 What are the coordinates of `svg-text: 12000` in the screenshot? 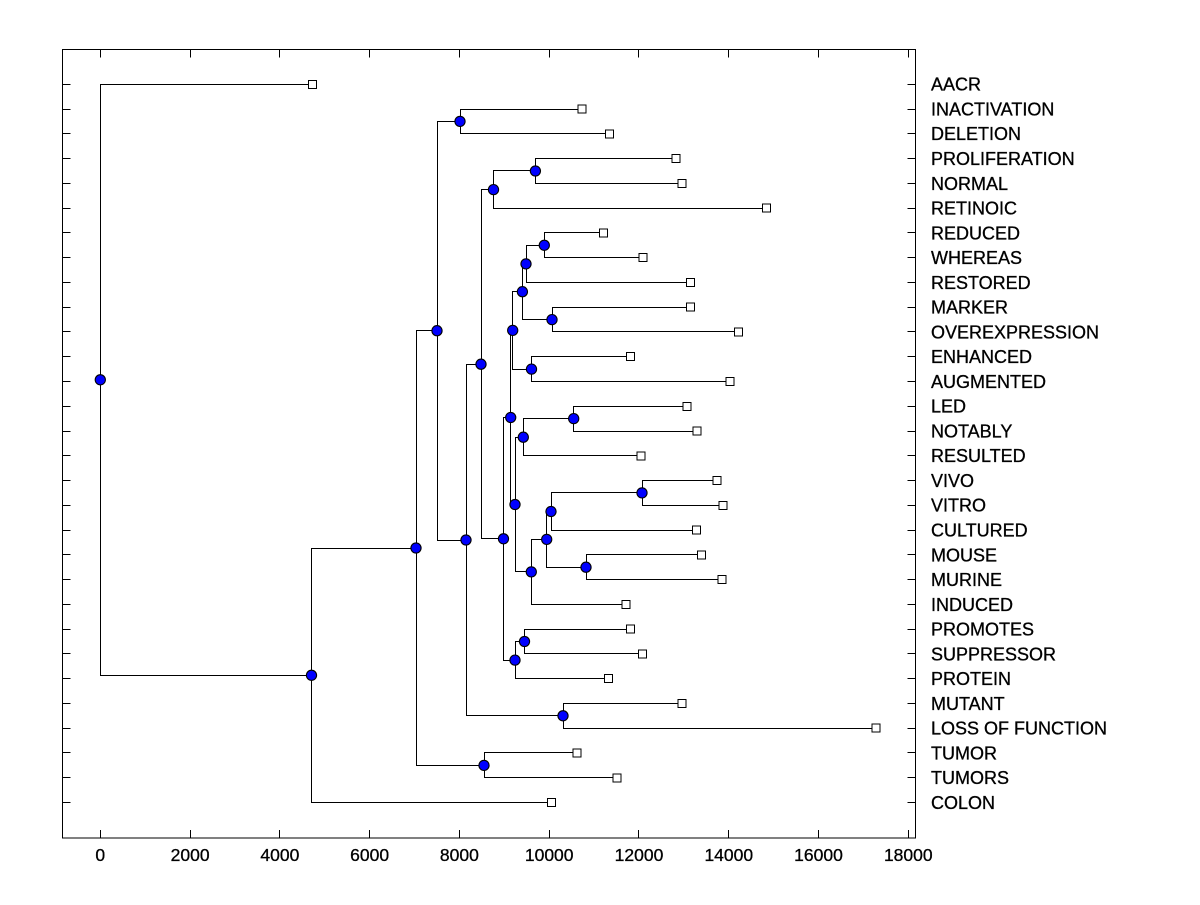 It's located at (639, 855).